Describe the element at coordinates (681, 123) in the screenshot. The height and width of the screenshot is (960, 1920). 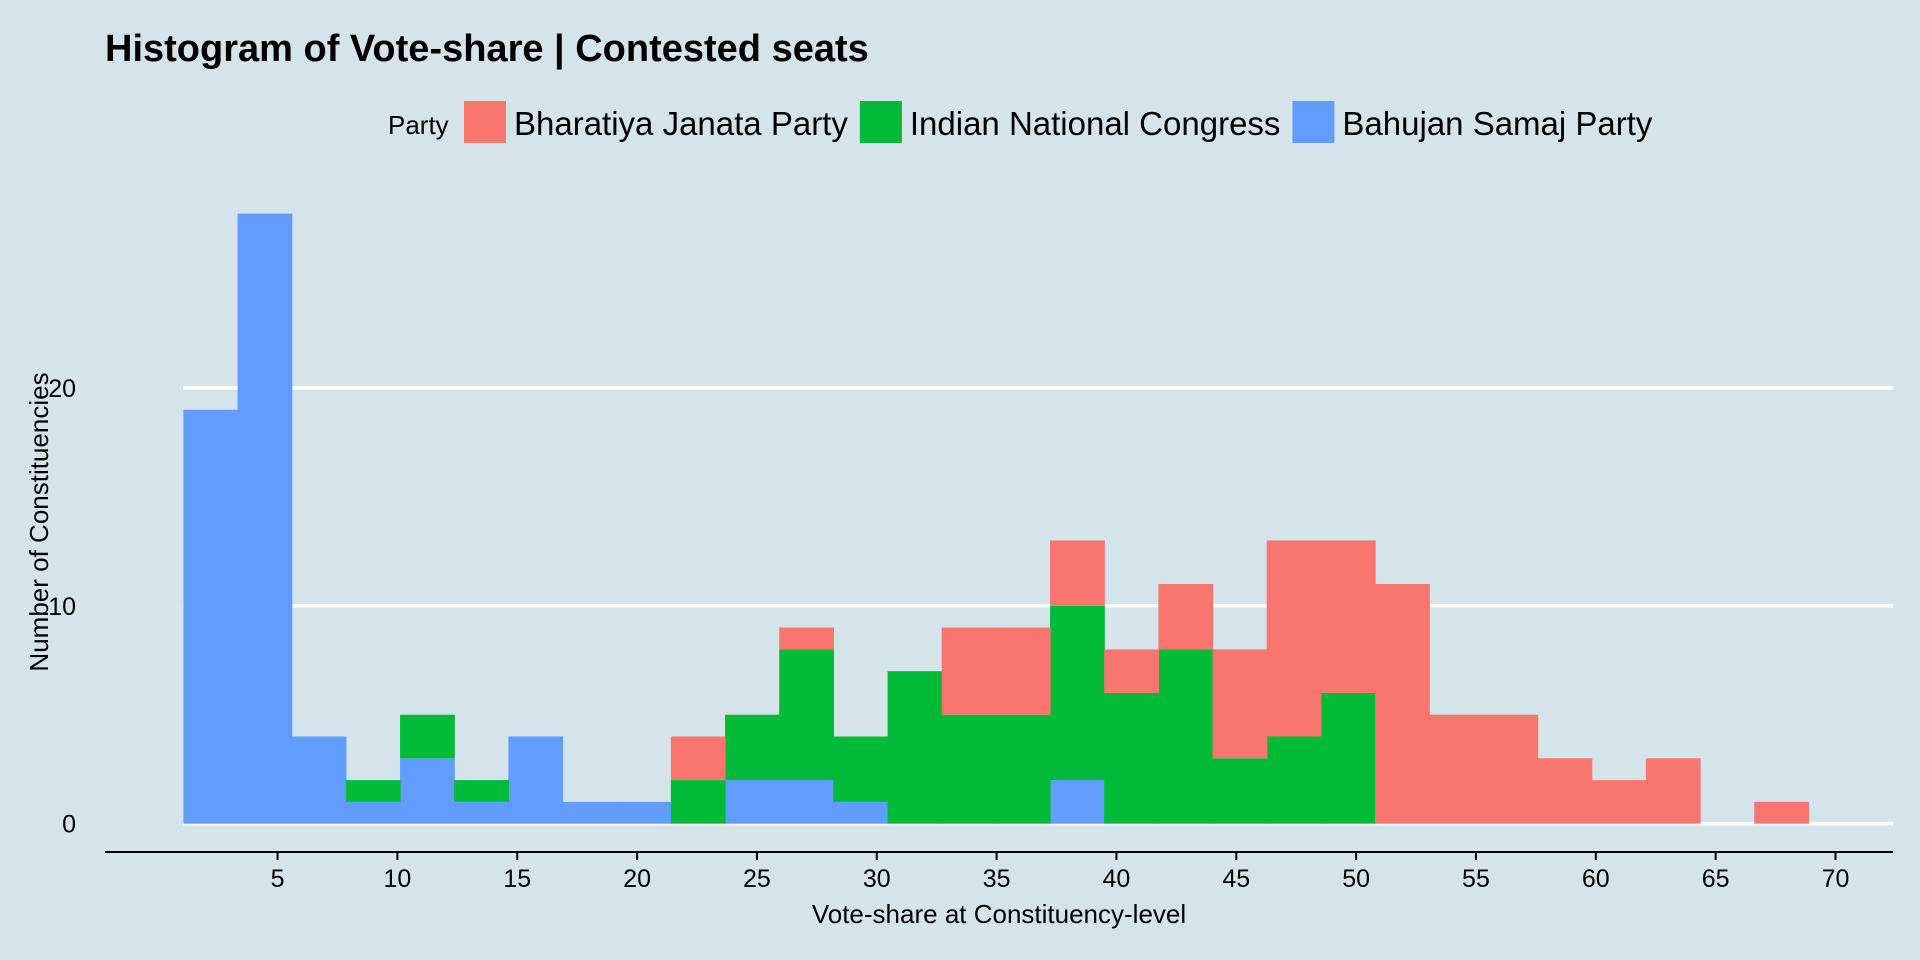
I see `legend-label-bharatiya-janata-party: Bharatiya Janata Party` at that location.